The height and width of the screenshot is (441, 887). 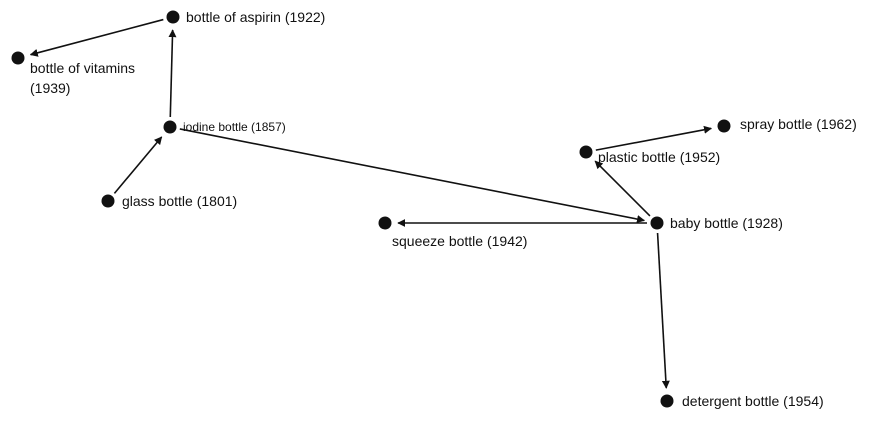 What do you see at coordinates (256, 17) in the screenshot?
I see `node-label: bottle of aspirin (1922)` at bounding box center [256, 17].